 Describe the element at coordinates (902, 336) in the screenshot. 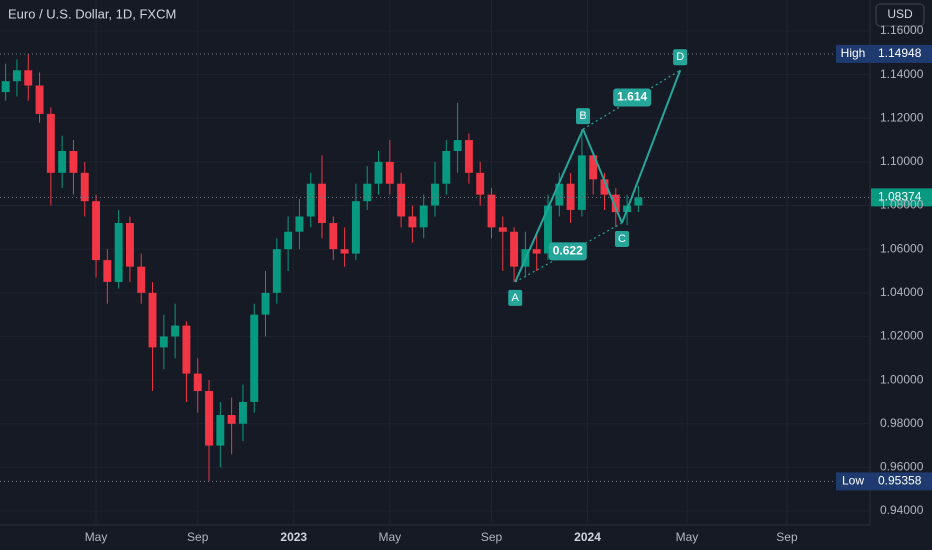

I see `y-tick-label: 1.02000` at that location.